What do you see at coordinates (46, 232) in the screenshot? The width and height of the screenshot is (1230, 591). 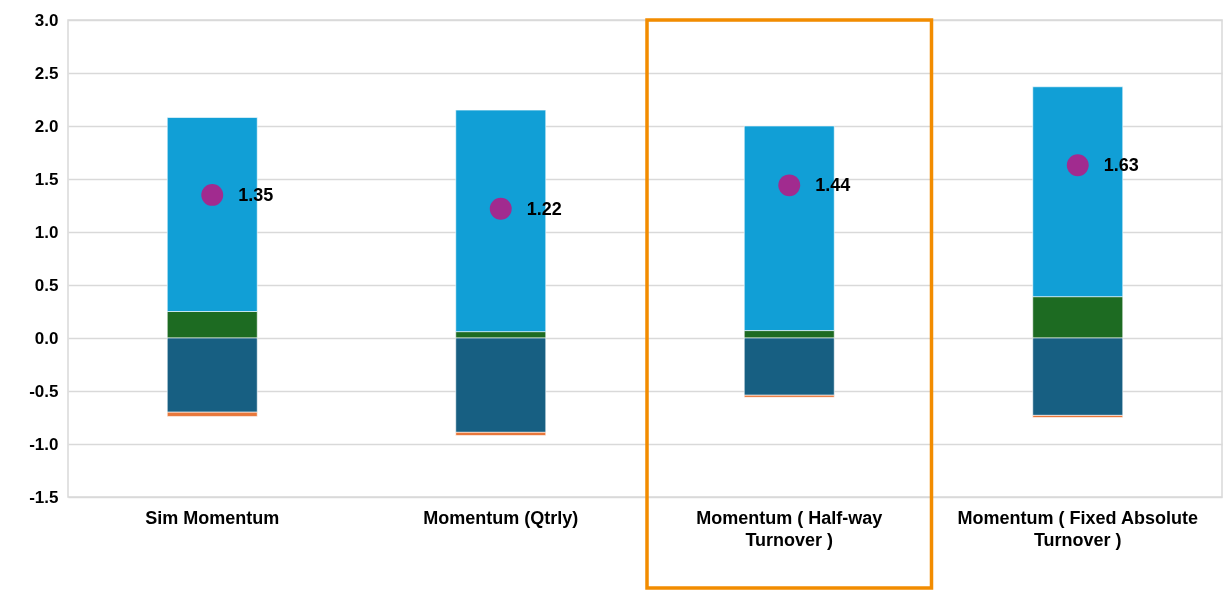 I see `y-tick-label: 1.0` at bounding box center [46, 232].